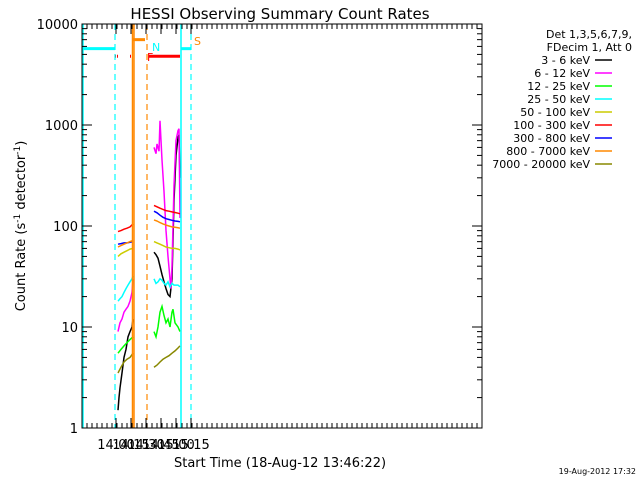  I want to click on y-axis-label-mid: detector, so click(21, 184).